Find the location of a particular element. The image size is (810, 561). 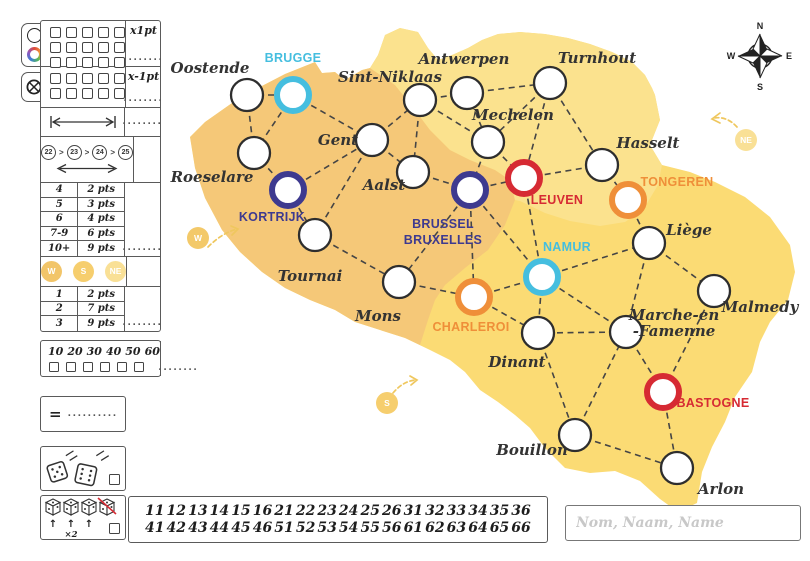

route-tongeren-liege is located at coordinates (638, 221).